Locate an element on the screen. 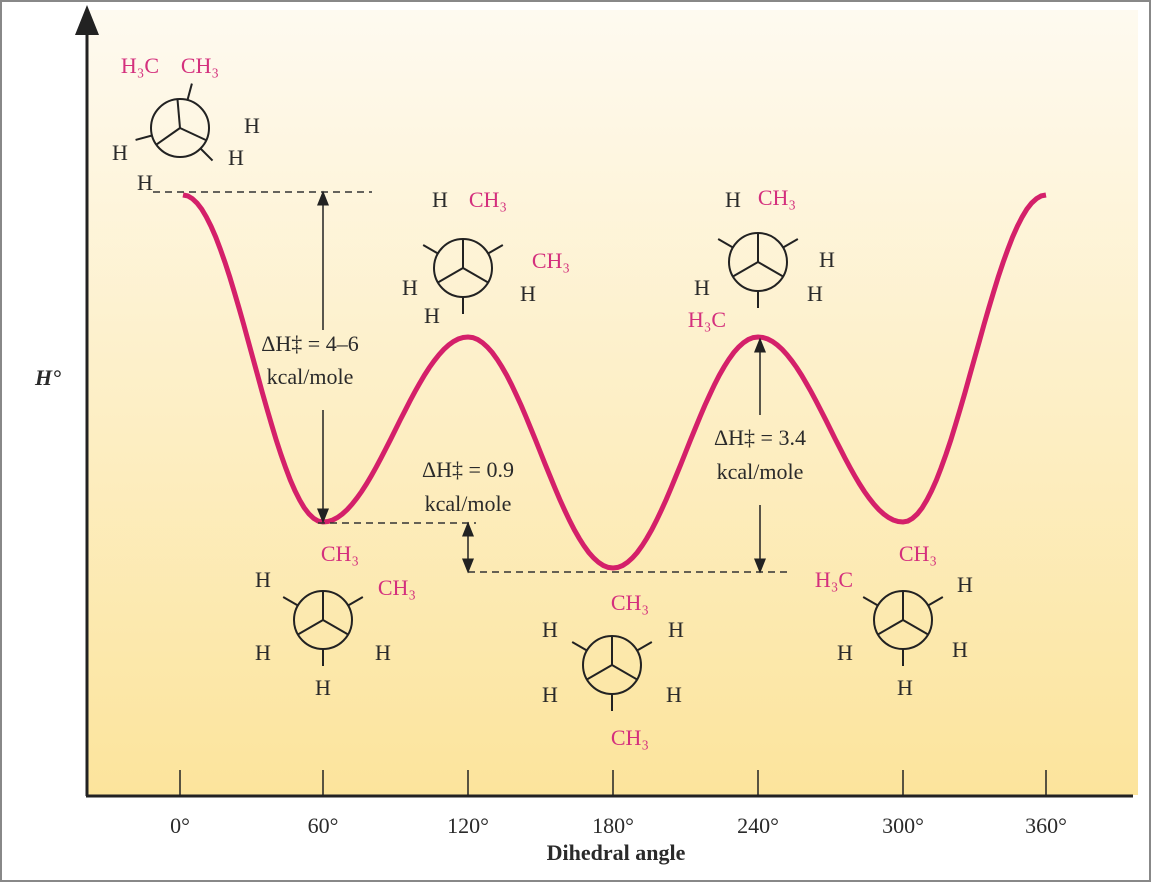  x-tick-label: 300° is located at coordinates (903, 825).